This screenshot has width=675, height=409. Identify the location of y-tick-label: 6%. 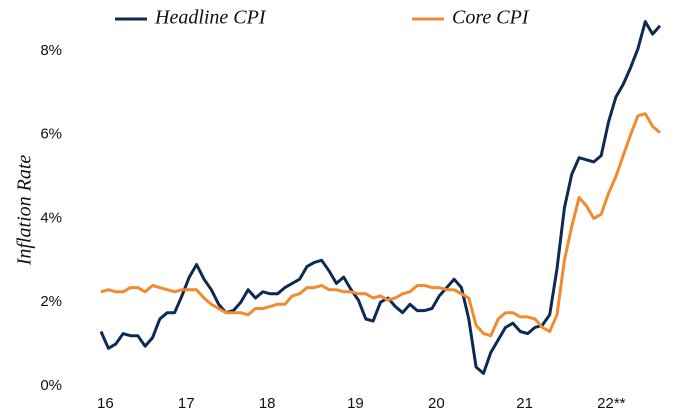
(51, 134).